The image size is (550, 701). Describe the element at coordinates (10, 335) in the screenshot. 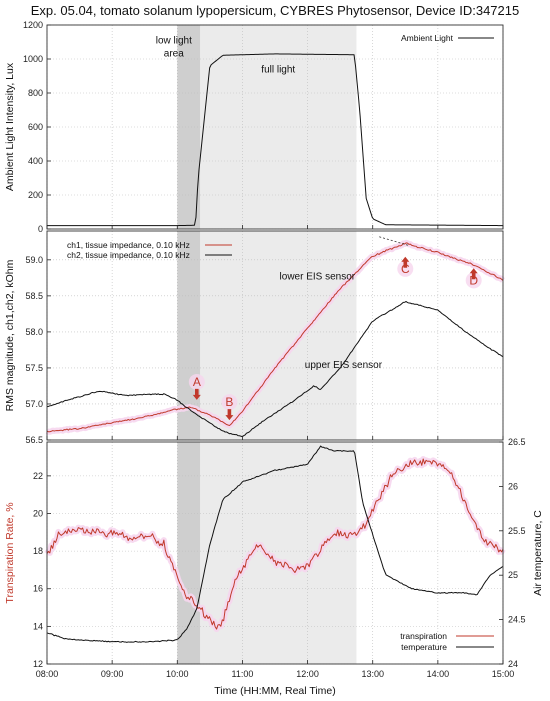

I see `y-axis-label: RMS magnitude, ch1,ch2, kOhm` at that location.